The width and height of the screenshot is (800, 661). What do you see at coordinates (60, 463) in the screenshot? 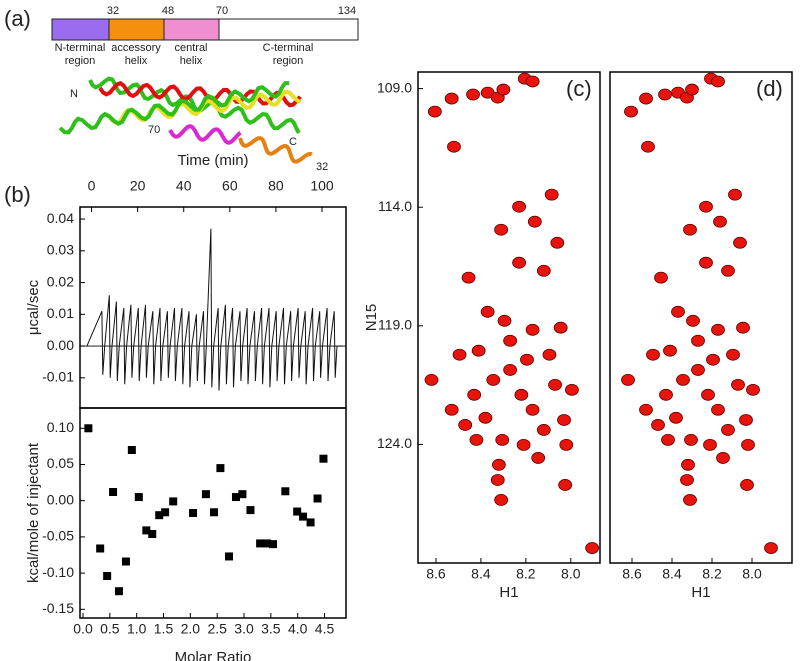
I see `y-tick-label: 0.05` at bounding box center [60, 463].